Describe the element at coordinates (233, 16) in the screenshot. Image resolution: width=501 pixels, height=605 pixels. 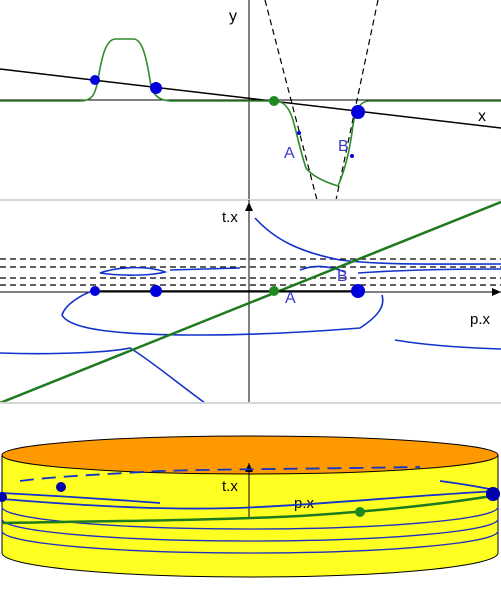
I see `y-axis-label: y` at that location.